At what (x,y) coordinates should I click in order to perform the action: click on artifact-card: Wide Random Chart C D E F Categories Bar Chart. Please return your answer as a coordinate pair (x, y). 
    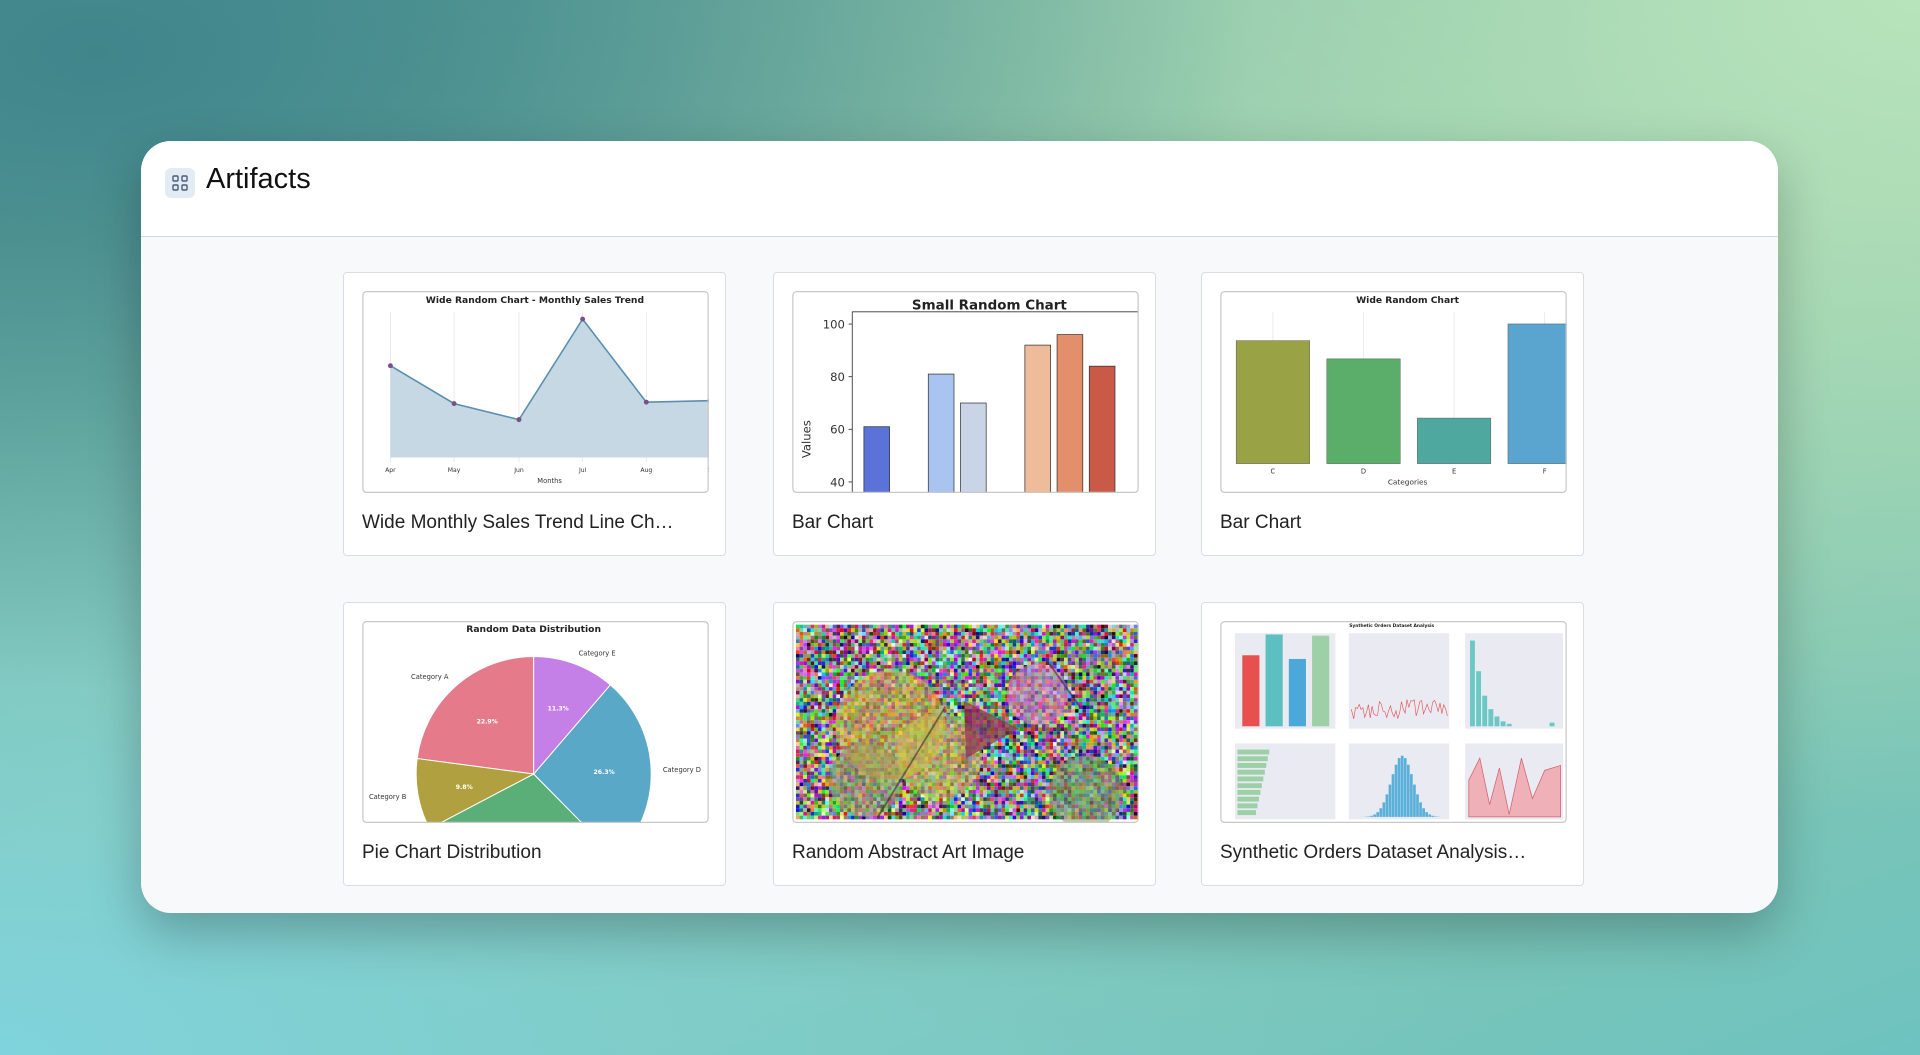
    Looking at the image, I should click on (1392, 414).